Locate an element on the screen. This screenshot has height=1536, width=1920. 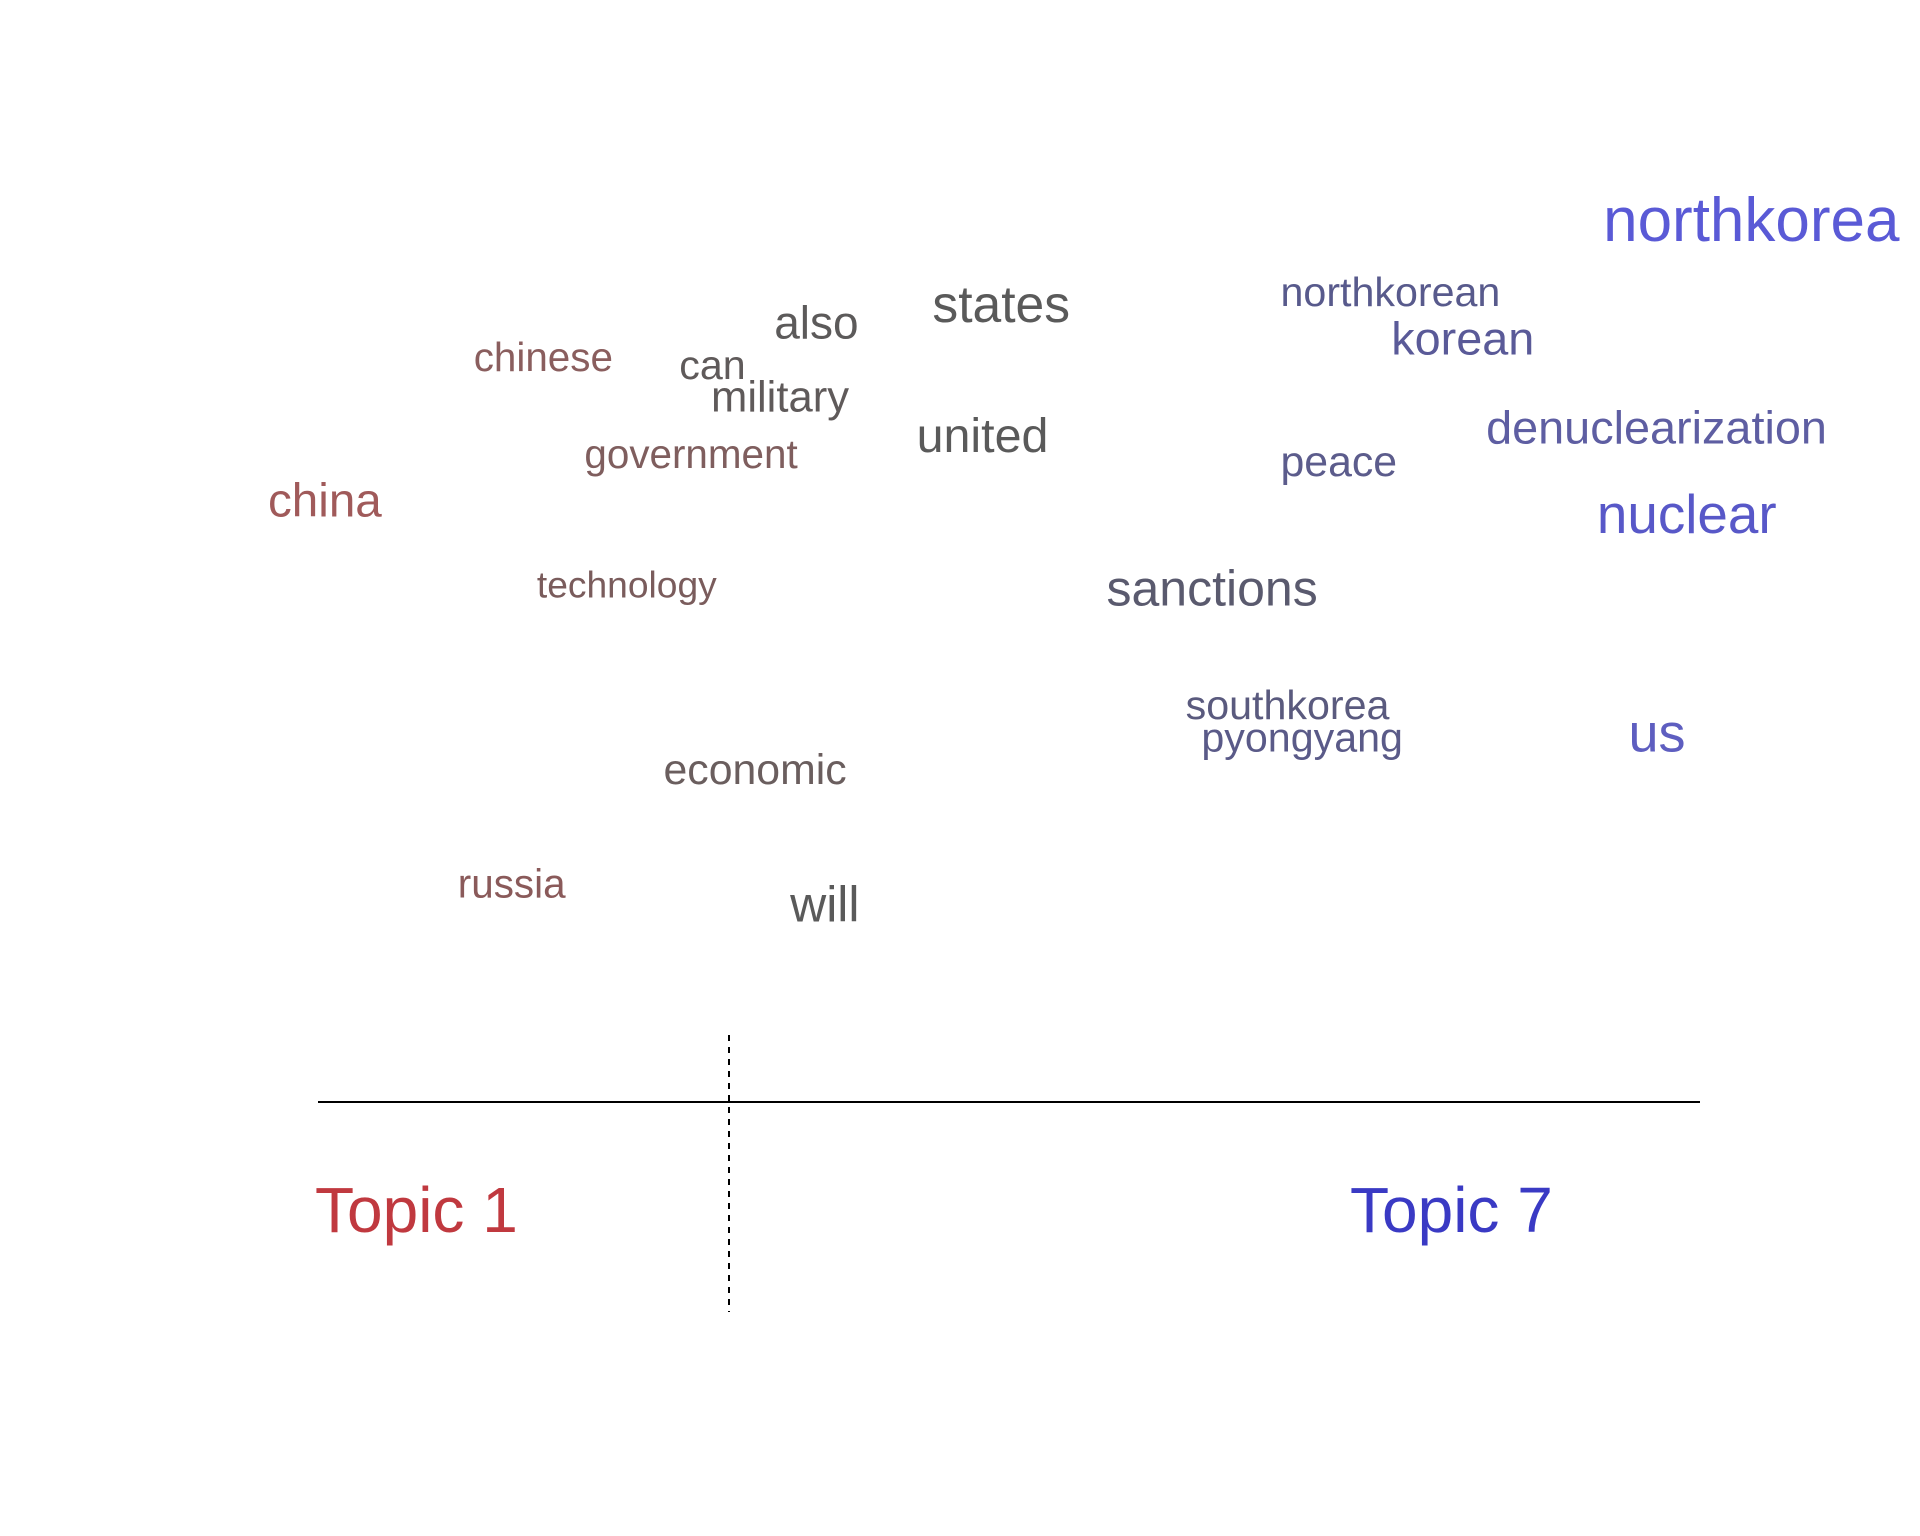
word-can: can is located at coordinates (712, 365).